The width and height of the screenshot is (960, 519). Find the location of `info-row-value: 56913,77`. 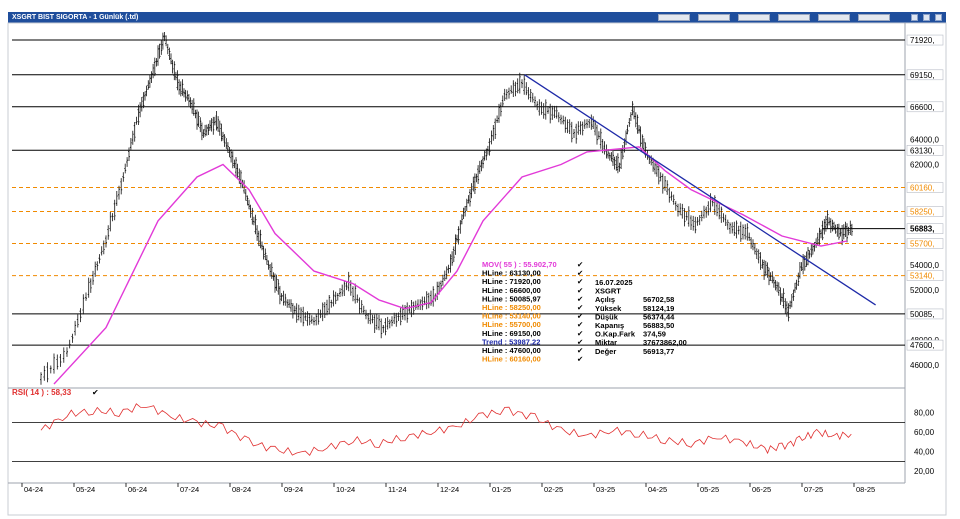

info-row-value: 56913,77 is located at coordinates (658, 351).